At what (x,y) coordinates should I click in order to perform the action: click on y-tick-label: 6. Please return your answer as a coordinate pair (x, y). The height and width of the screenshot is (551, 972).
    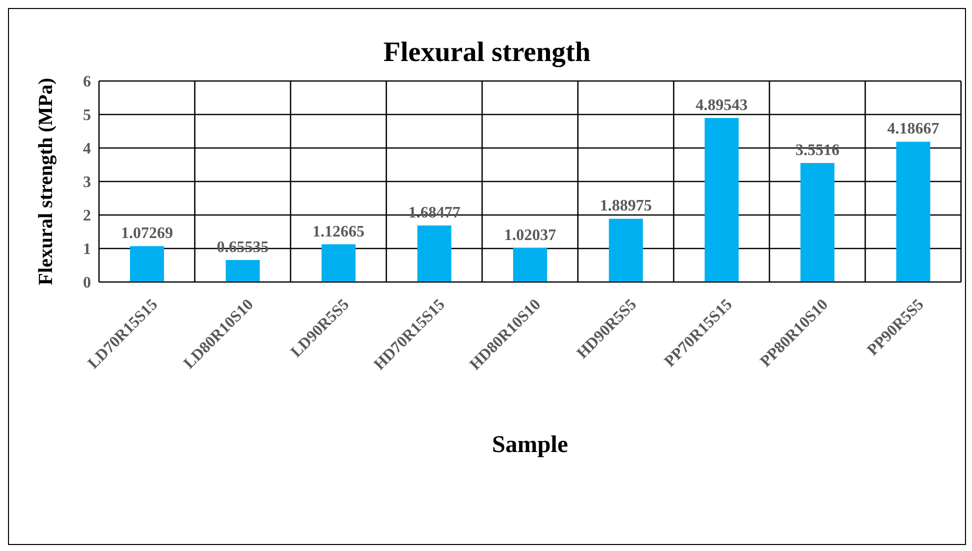
    Looking at the image, I should click on (87, 82).